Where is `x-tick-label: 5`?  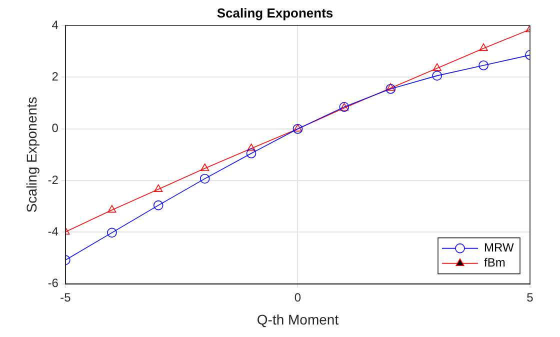 x-tick-label: 5 is located at coordinates (530, 297).